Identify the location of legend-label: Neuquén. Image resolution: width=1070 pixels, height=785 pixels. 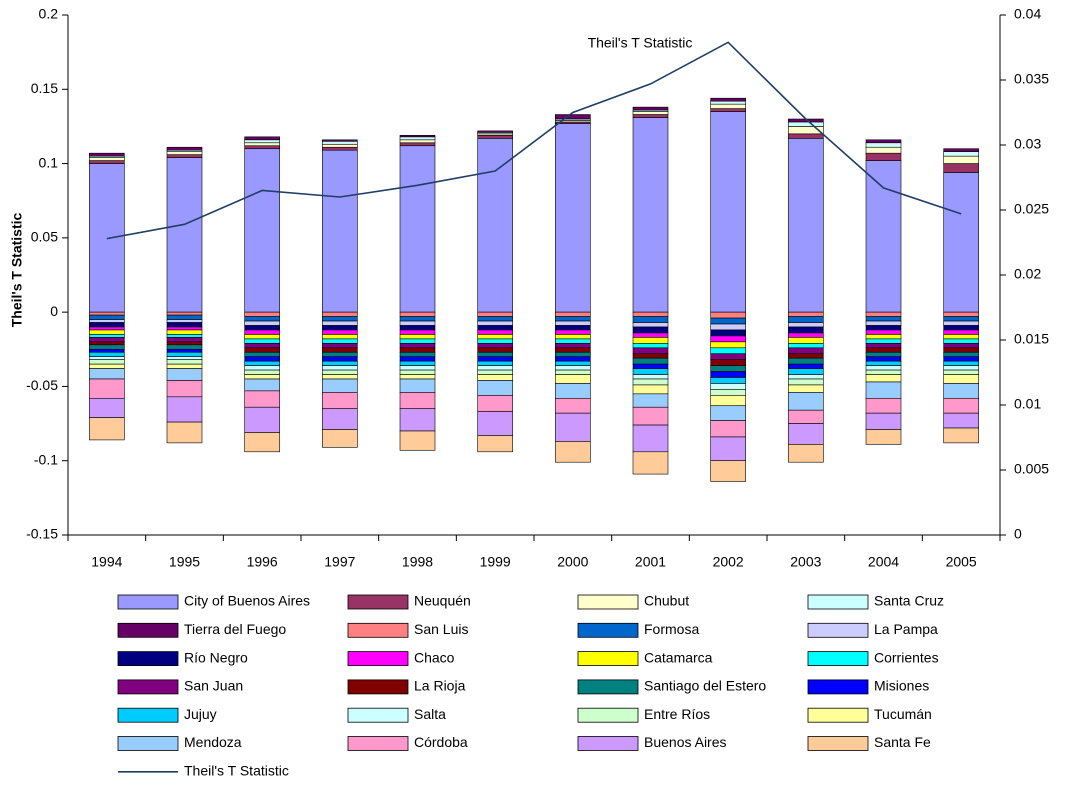
(442, 601).